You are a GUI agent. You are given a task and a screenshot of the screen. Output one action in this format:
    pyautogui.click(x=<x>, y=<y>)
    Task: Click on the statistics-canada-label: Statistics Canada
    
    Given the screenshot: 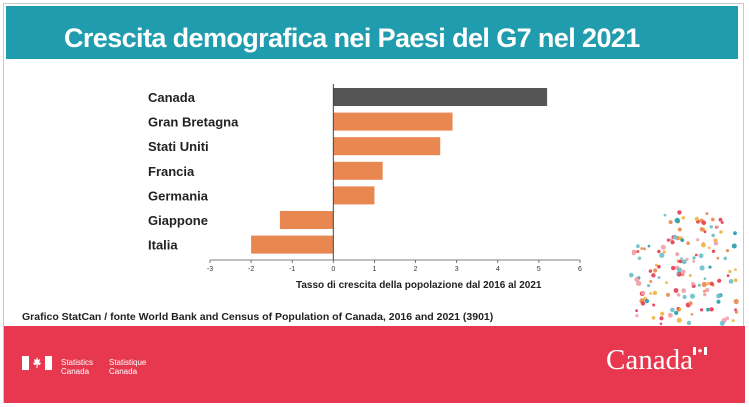 What is the action you would take?
    pyautogui.click(x=77, y=367)
    